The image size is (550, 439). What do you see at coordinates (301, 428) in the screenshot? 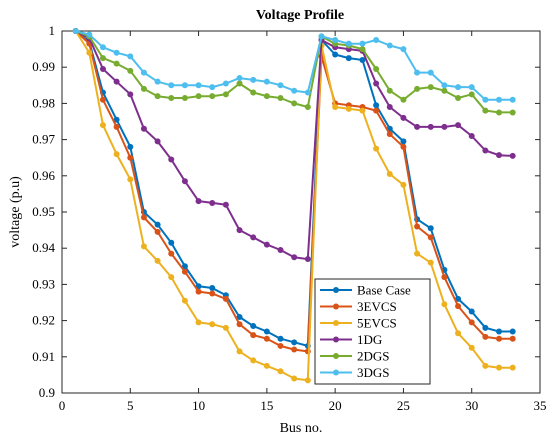
I see `x-axis-label: Bus no.` at bounding box center [301, 428].